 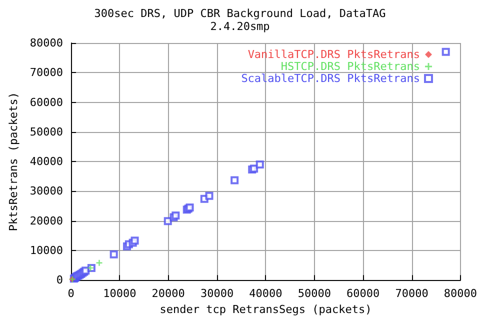 I want to click on y-axis-title: PktsRetrans (packets), so click(x=13, y=162).